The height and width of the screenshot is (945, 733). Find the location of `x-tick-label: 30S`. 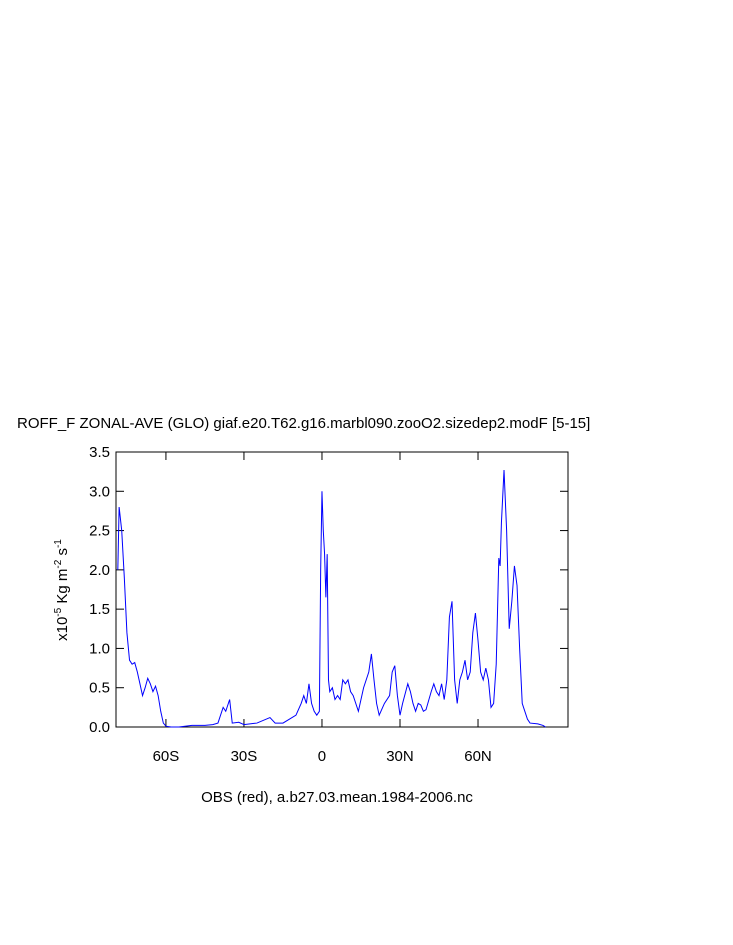

x-tick-label: 30S is located at coordinates (244, 756).